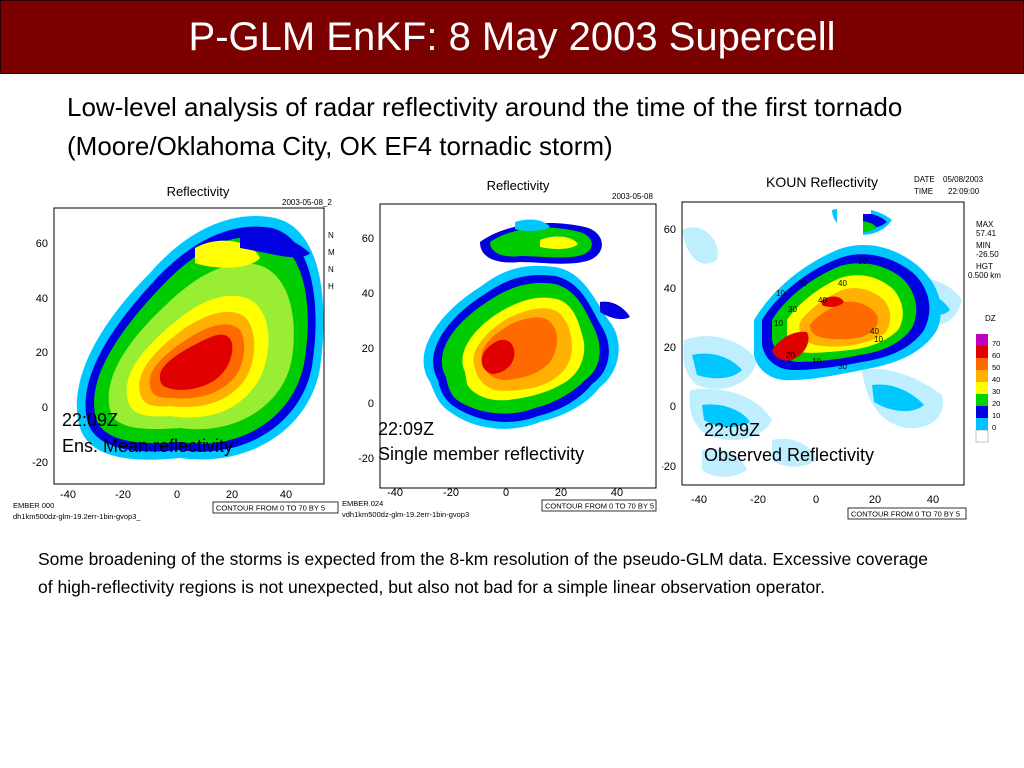 The height and width of the screenshot is (768, 1024). Describe the element at coordinates (362, 503) in the screenshot. I see `member-label: EMBER 024` at that location.